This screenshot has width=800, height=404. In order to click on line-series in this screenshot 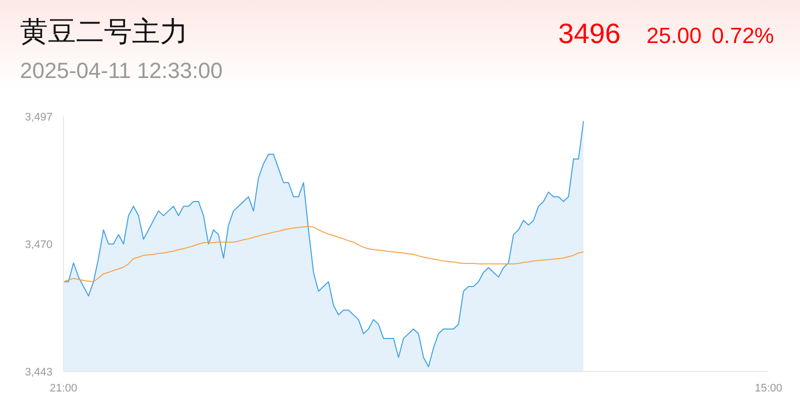, I will do `click(324, 254)`.